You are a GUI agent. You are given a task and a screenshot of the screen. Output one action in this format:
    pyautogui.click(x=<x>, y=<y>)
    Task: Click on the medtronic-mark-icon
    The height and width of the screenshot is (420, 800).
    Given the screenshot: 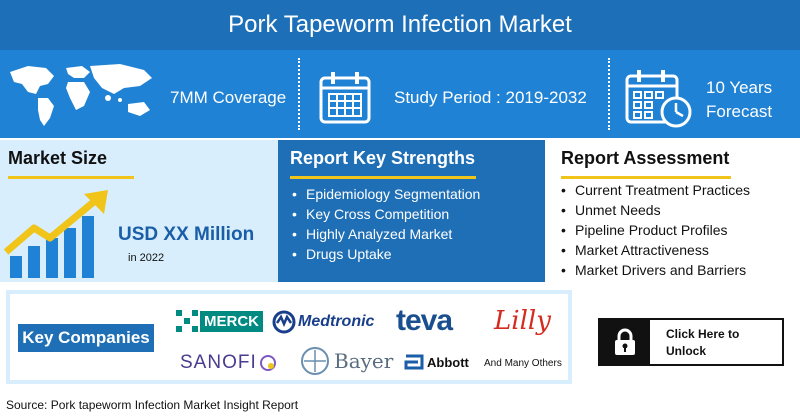 What is the action you would take?
    pyautogui.click(x=284, y=322)
    